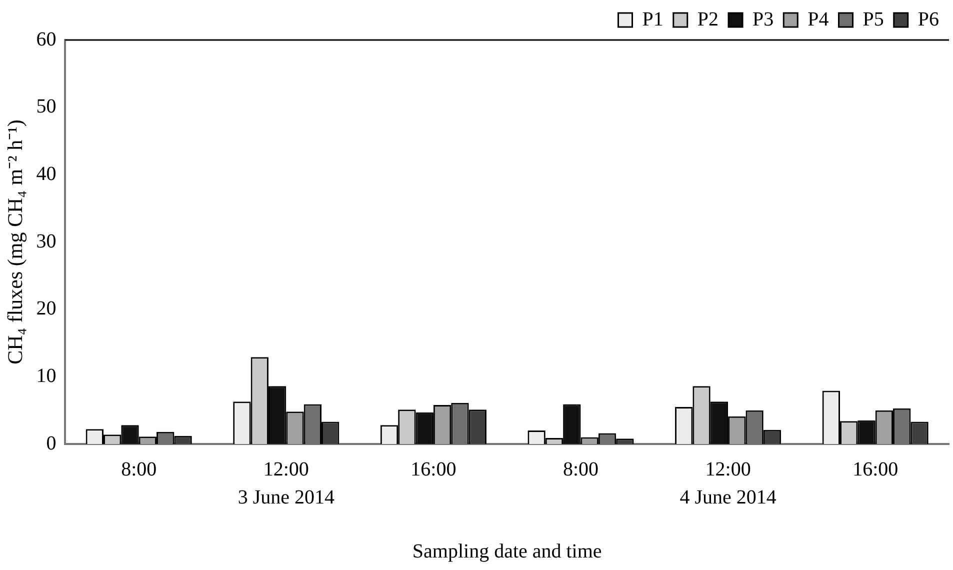 The width and height of the screenshot is (953, 570). What do you see at coordinates (46, 39) in the screenshot?
I see `y-tick-label: 60` at bounding box center [46, 39].